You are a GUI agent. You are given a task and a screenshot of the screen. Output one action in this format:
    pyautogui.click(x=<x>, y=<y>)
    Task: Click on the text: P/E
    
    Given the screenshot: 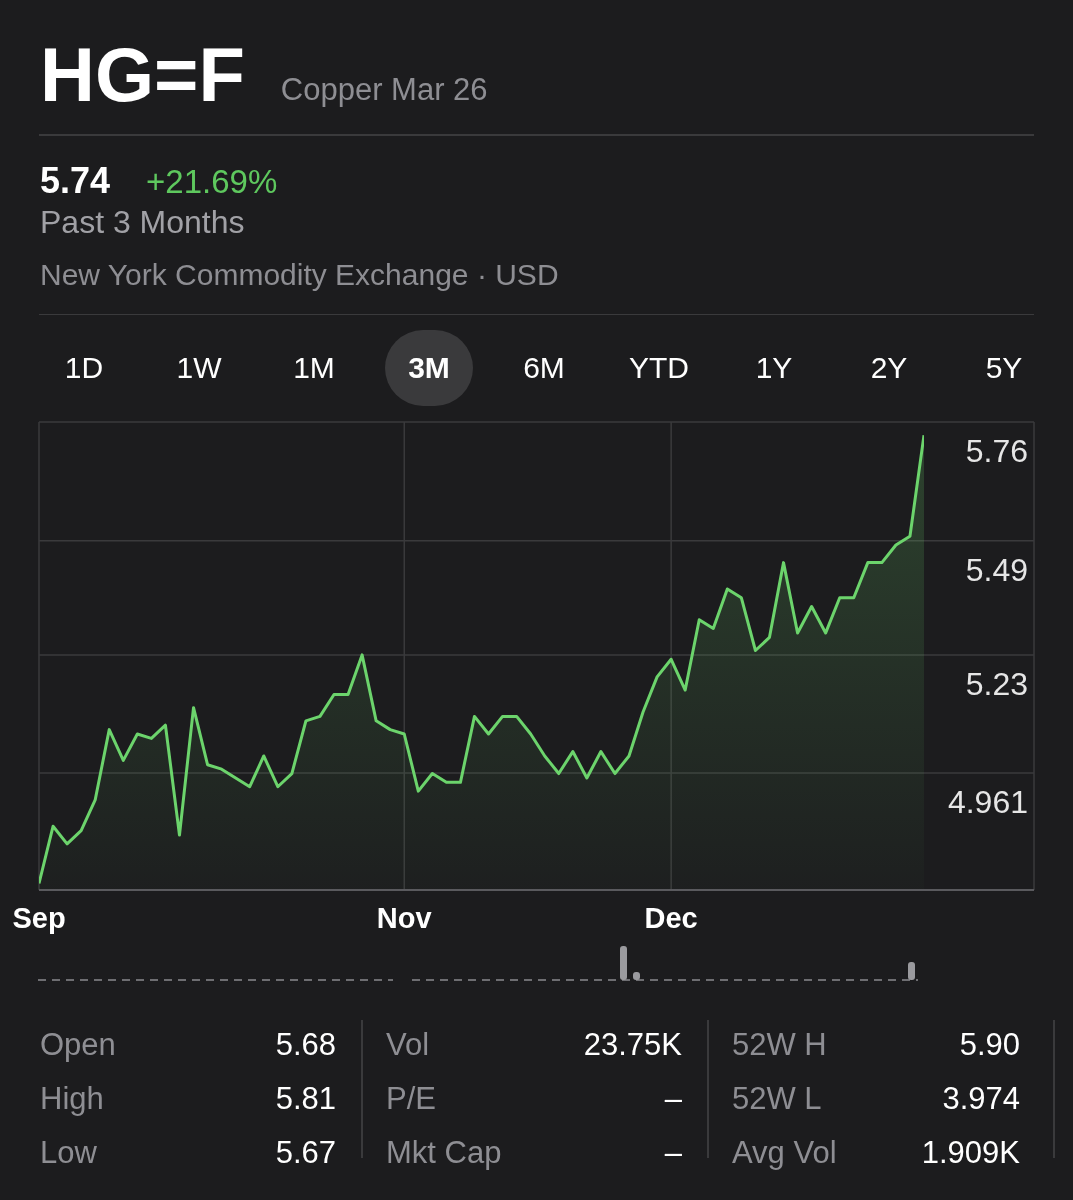 What is the action you would take?
    pyautogui.click(x=411, y=1099)
    